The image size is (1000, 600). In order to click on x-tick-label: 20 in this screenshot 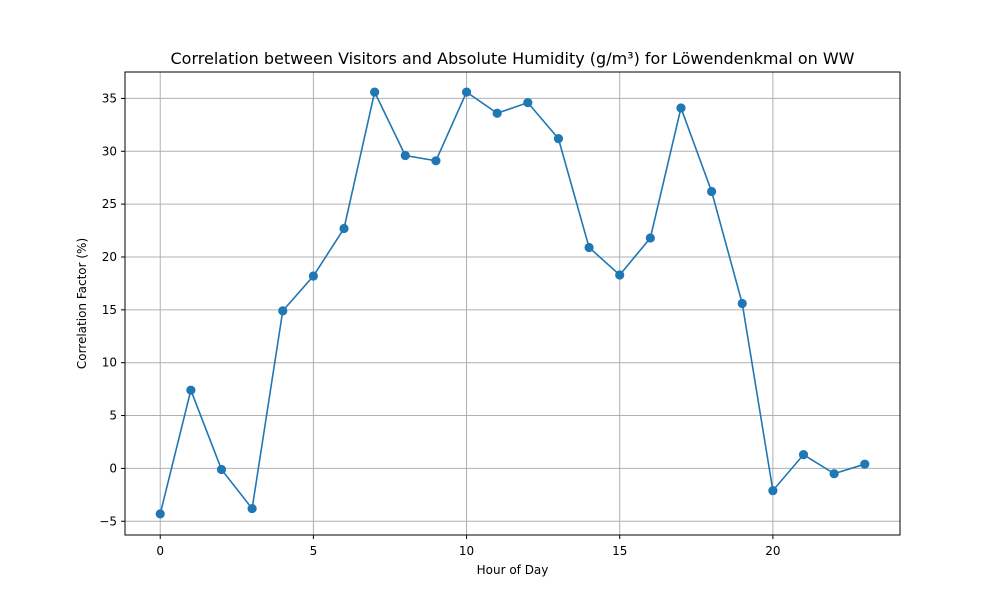, I will do `click(772, 551)`.